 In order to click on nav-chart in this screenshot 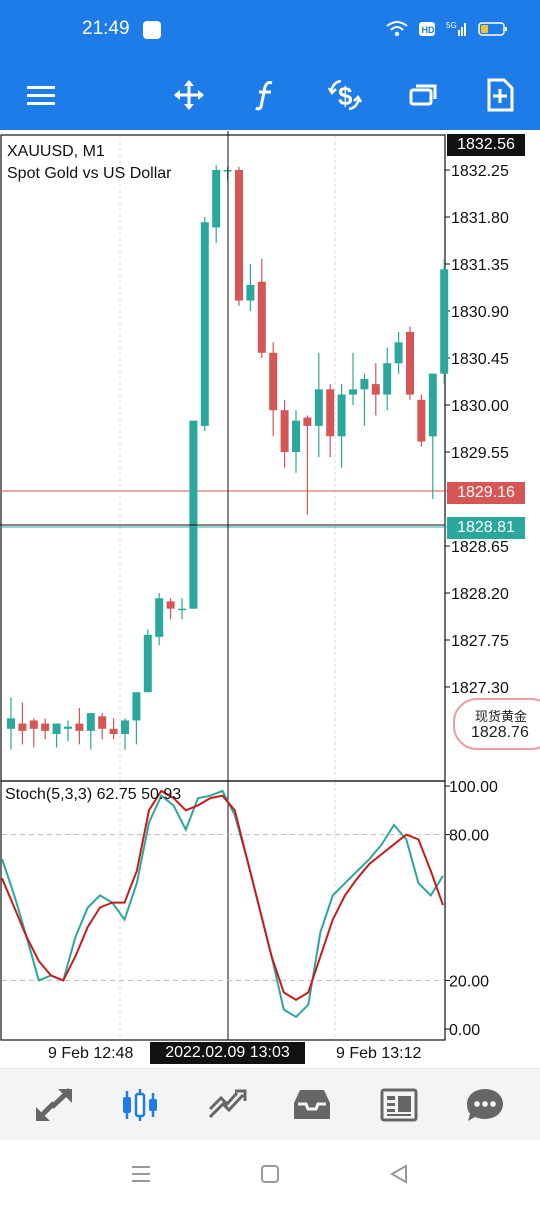, I will do `click(140, 1105)`.